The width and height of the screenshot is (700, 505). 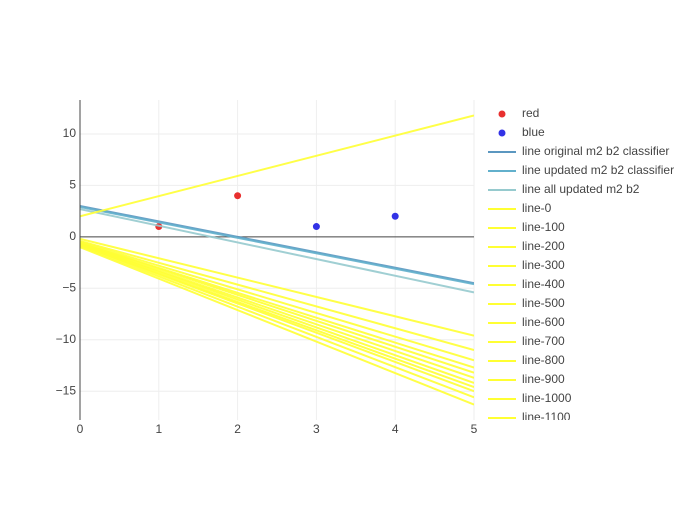 What do you see at coordinates (543, 360) in the screenshot?
I see `legend-label: line-800` at bounding box center [543, 360].